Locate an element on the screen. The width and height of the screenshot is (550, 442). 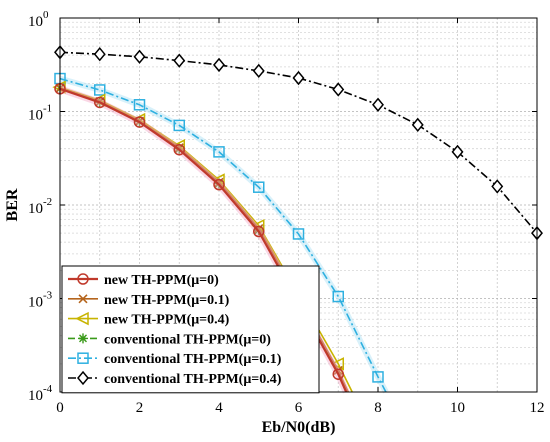
x-tick-label: 0 is located at coordinates (60, 408).